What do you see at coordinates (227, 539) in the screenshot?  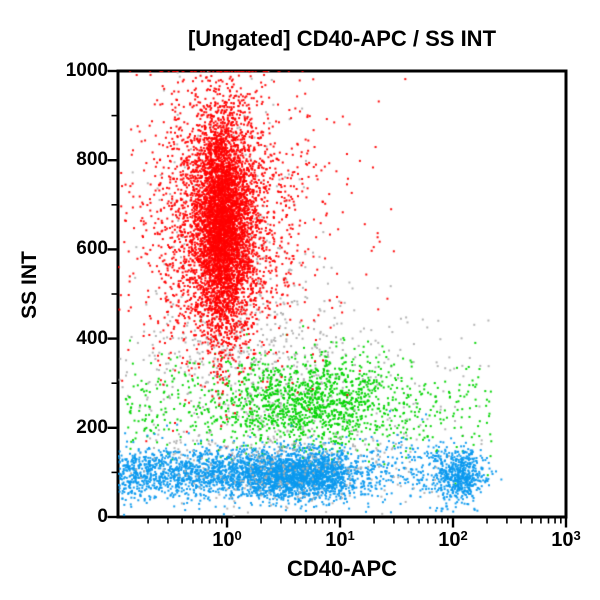 I see `x-tick-label: 100` at bounding box center [227, 539].